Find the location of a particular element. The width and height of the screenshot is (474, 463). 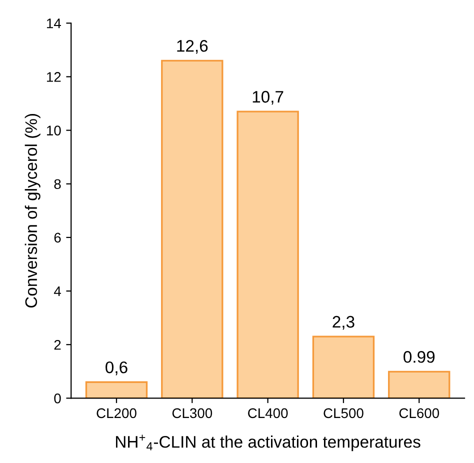

data-label: 0,6 is located at coordinates (117, 368).